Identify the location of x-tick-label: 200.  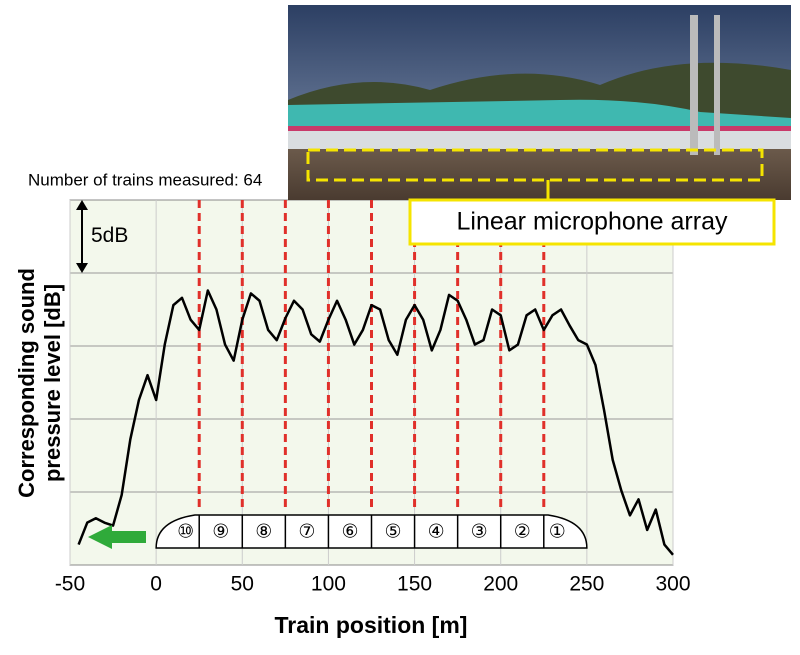
(500, 584).